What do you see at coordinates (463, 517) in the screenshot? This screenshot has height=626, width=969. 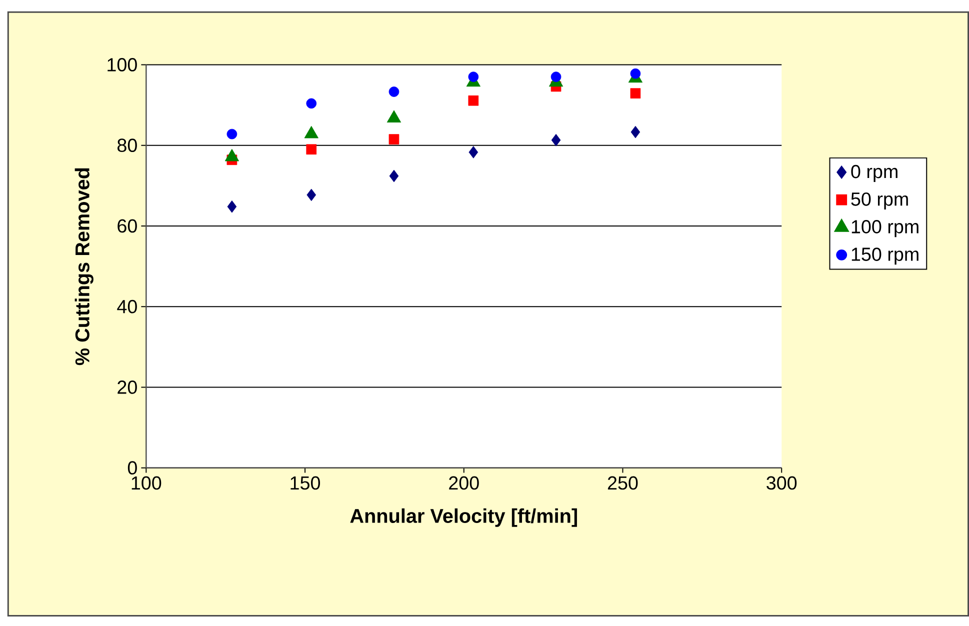 I see `x-axis-title: Annular Velocity [ft/min]` at bounding box center [463, 517].